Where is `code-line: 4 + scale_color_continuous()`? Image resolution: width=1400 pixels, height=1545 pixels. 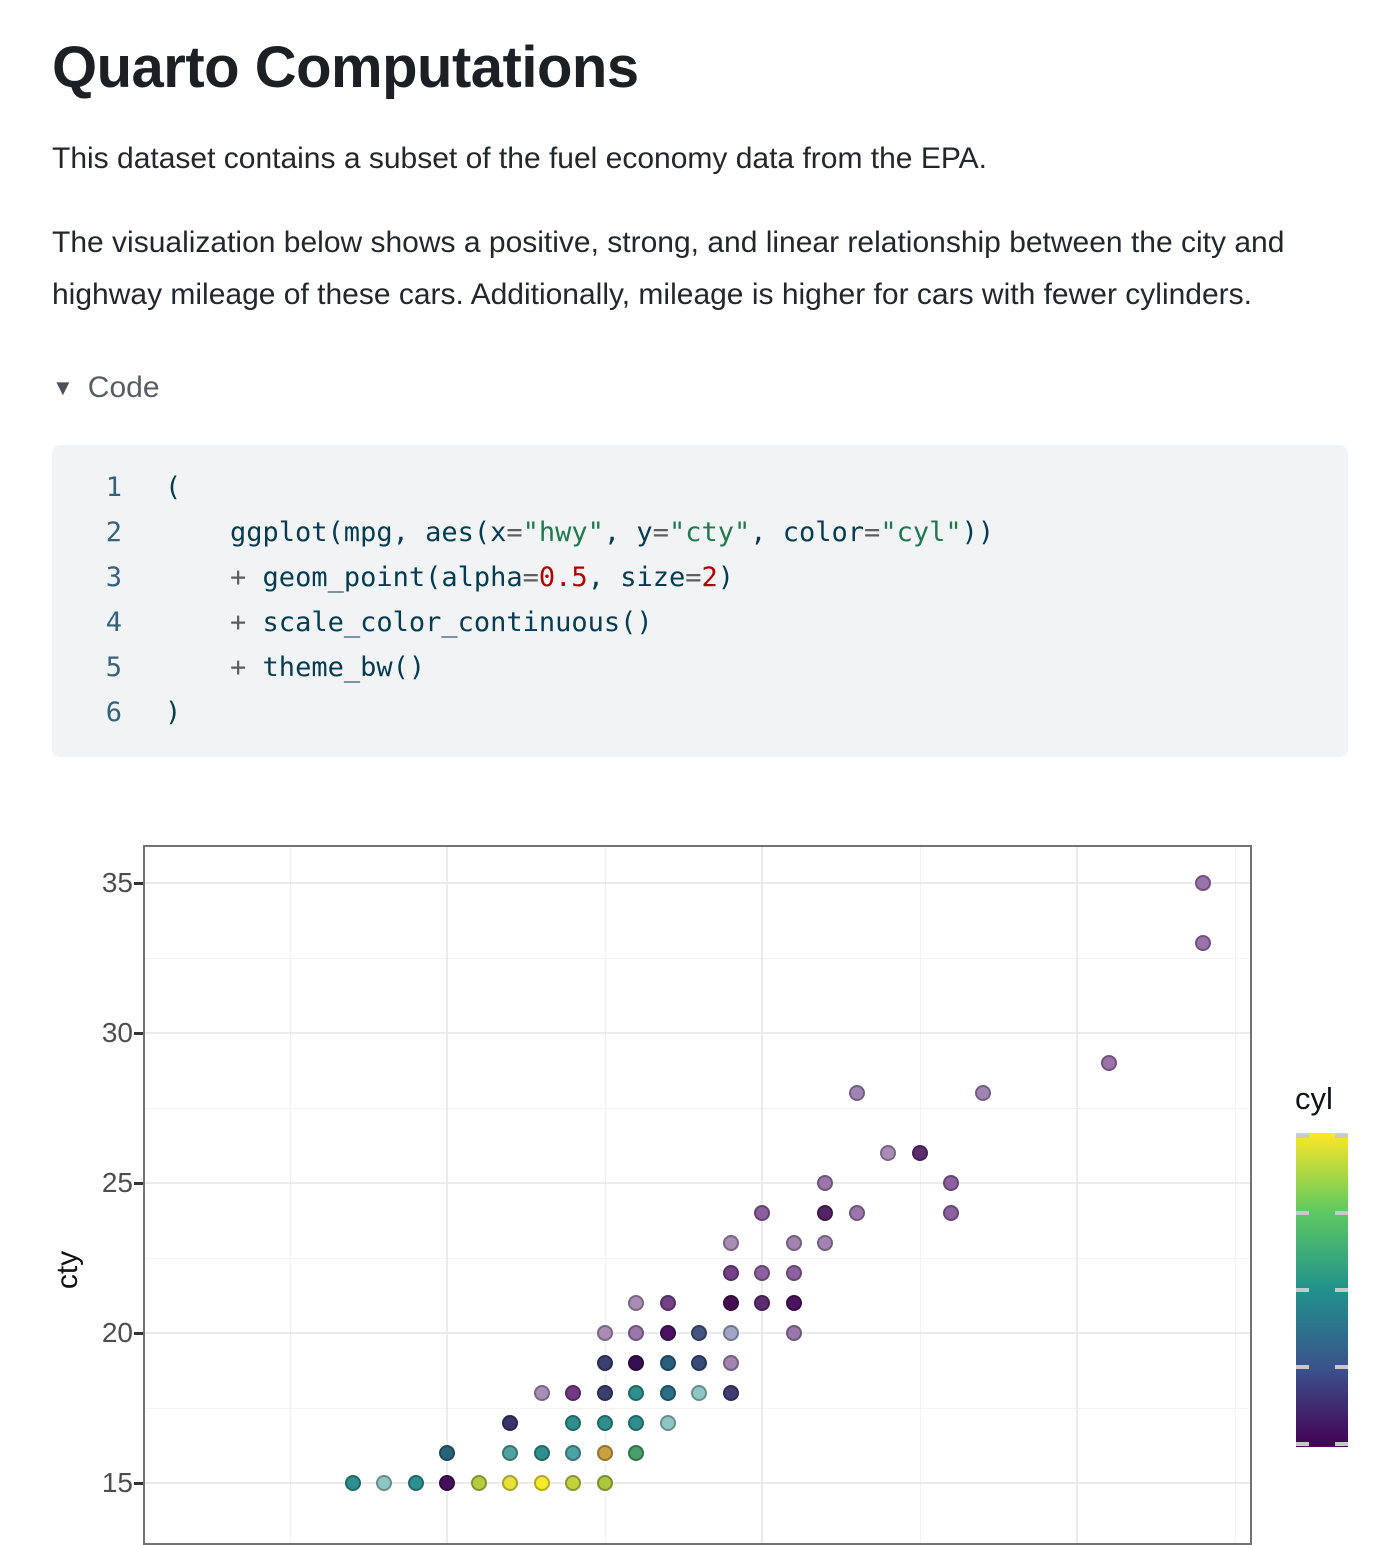
code-line: 4 + scale_color_continuous() is located at coordinates (700, 622).